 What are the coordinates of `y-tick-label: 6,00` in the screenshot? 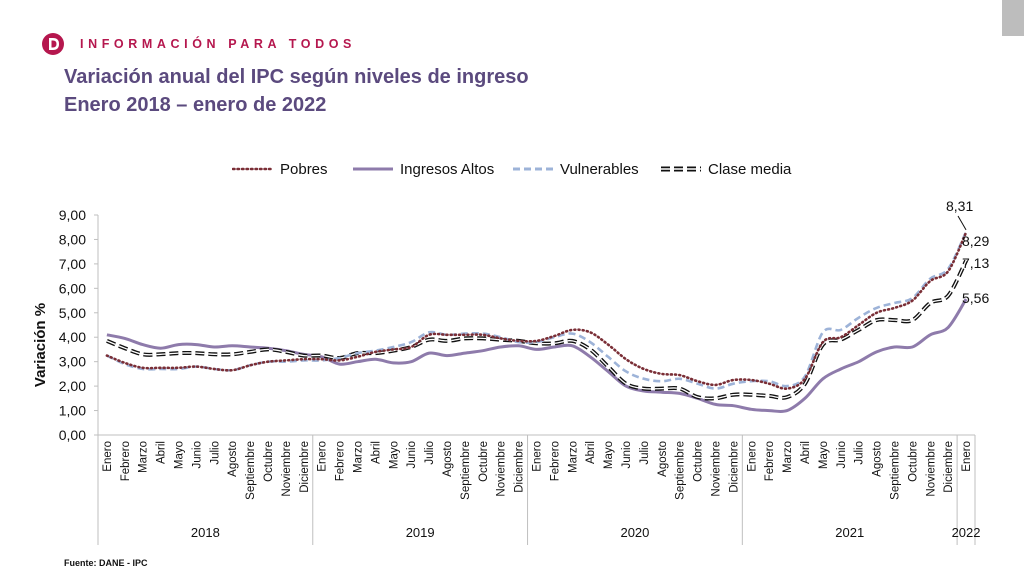 It's located at (72, 288).